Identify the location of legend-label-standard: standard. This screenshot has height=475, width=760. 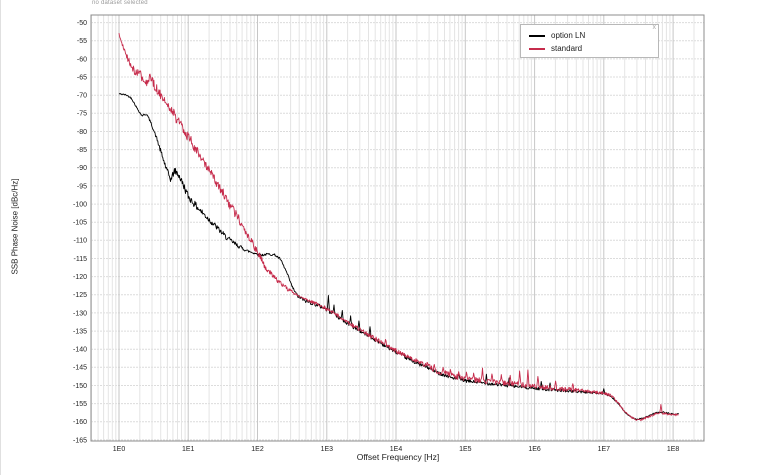
(567, 48).